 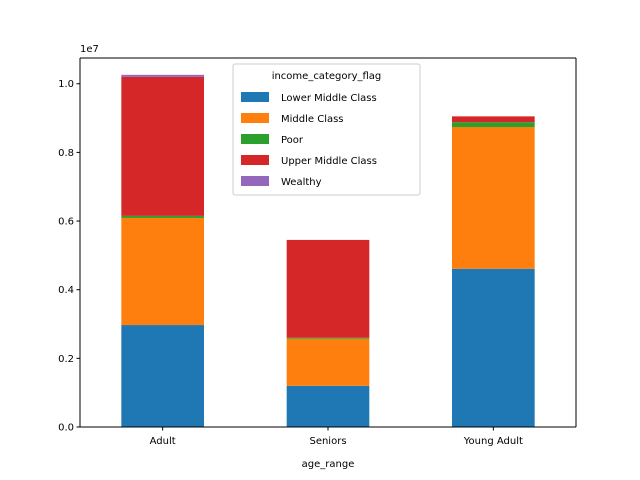 I want to click on x-tick-label: Seniors, so click(x=327, y=441).